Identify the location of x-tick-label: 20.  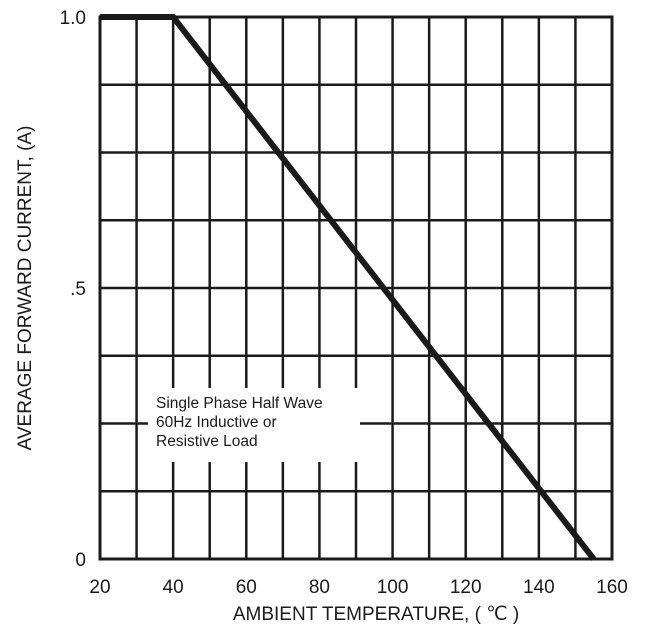
(99, 587).